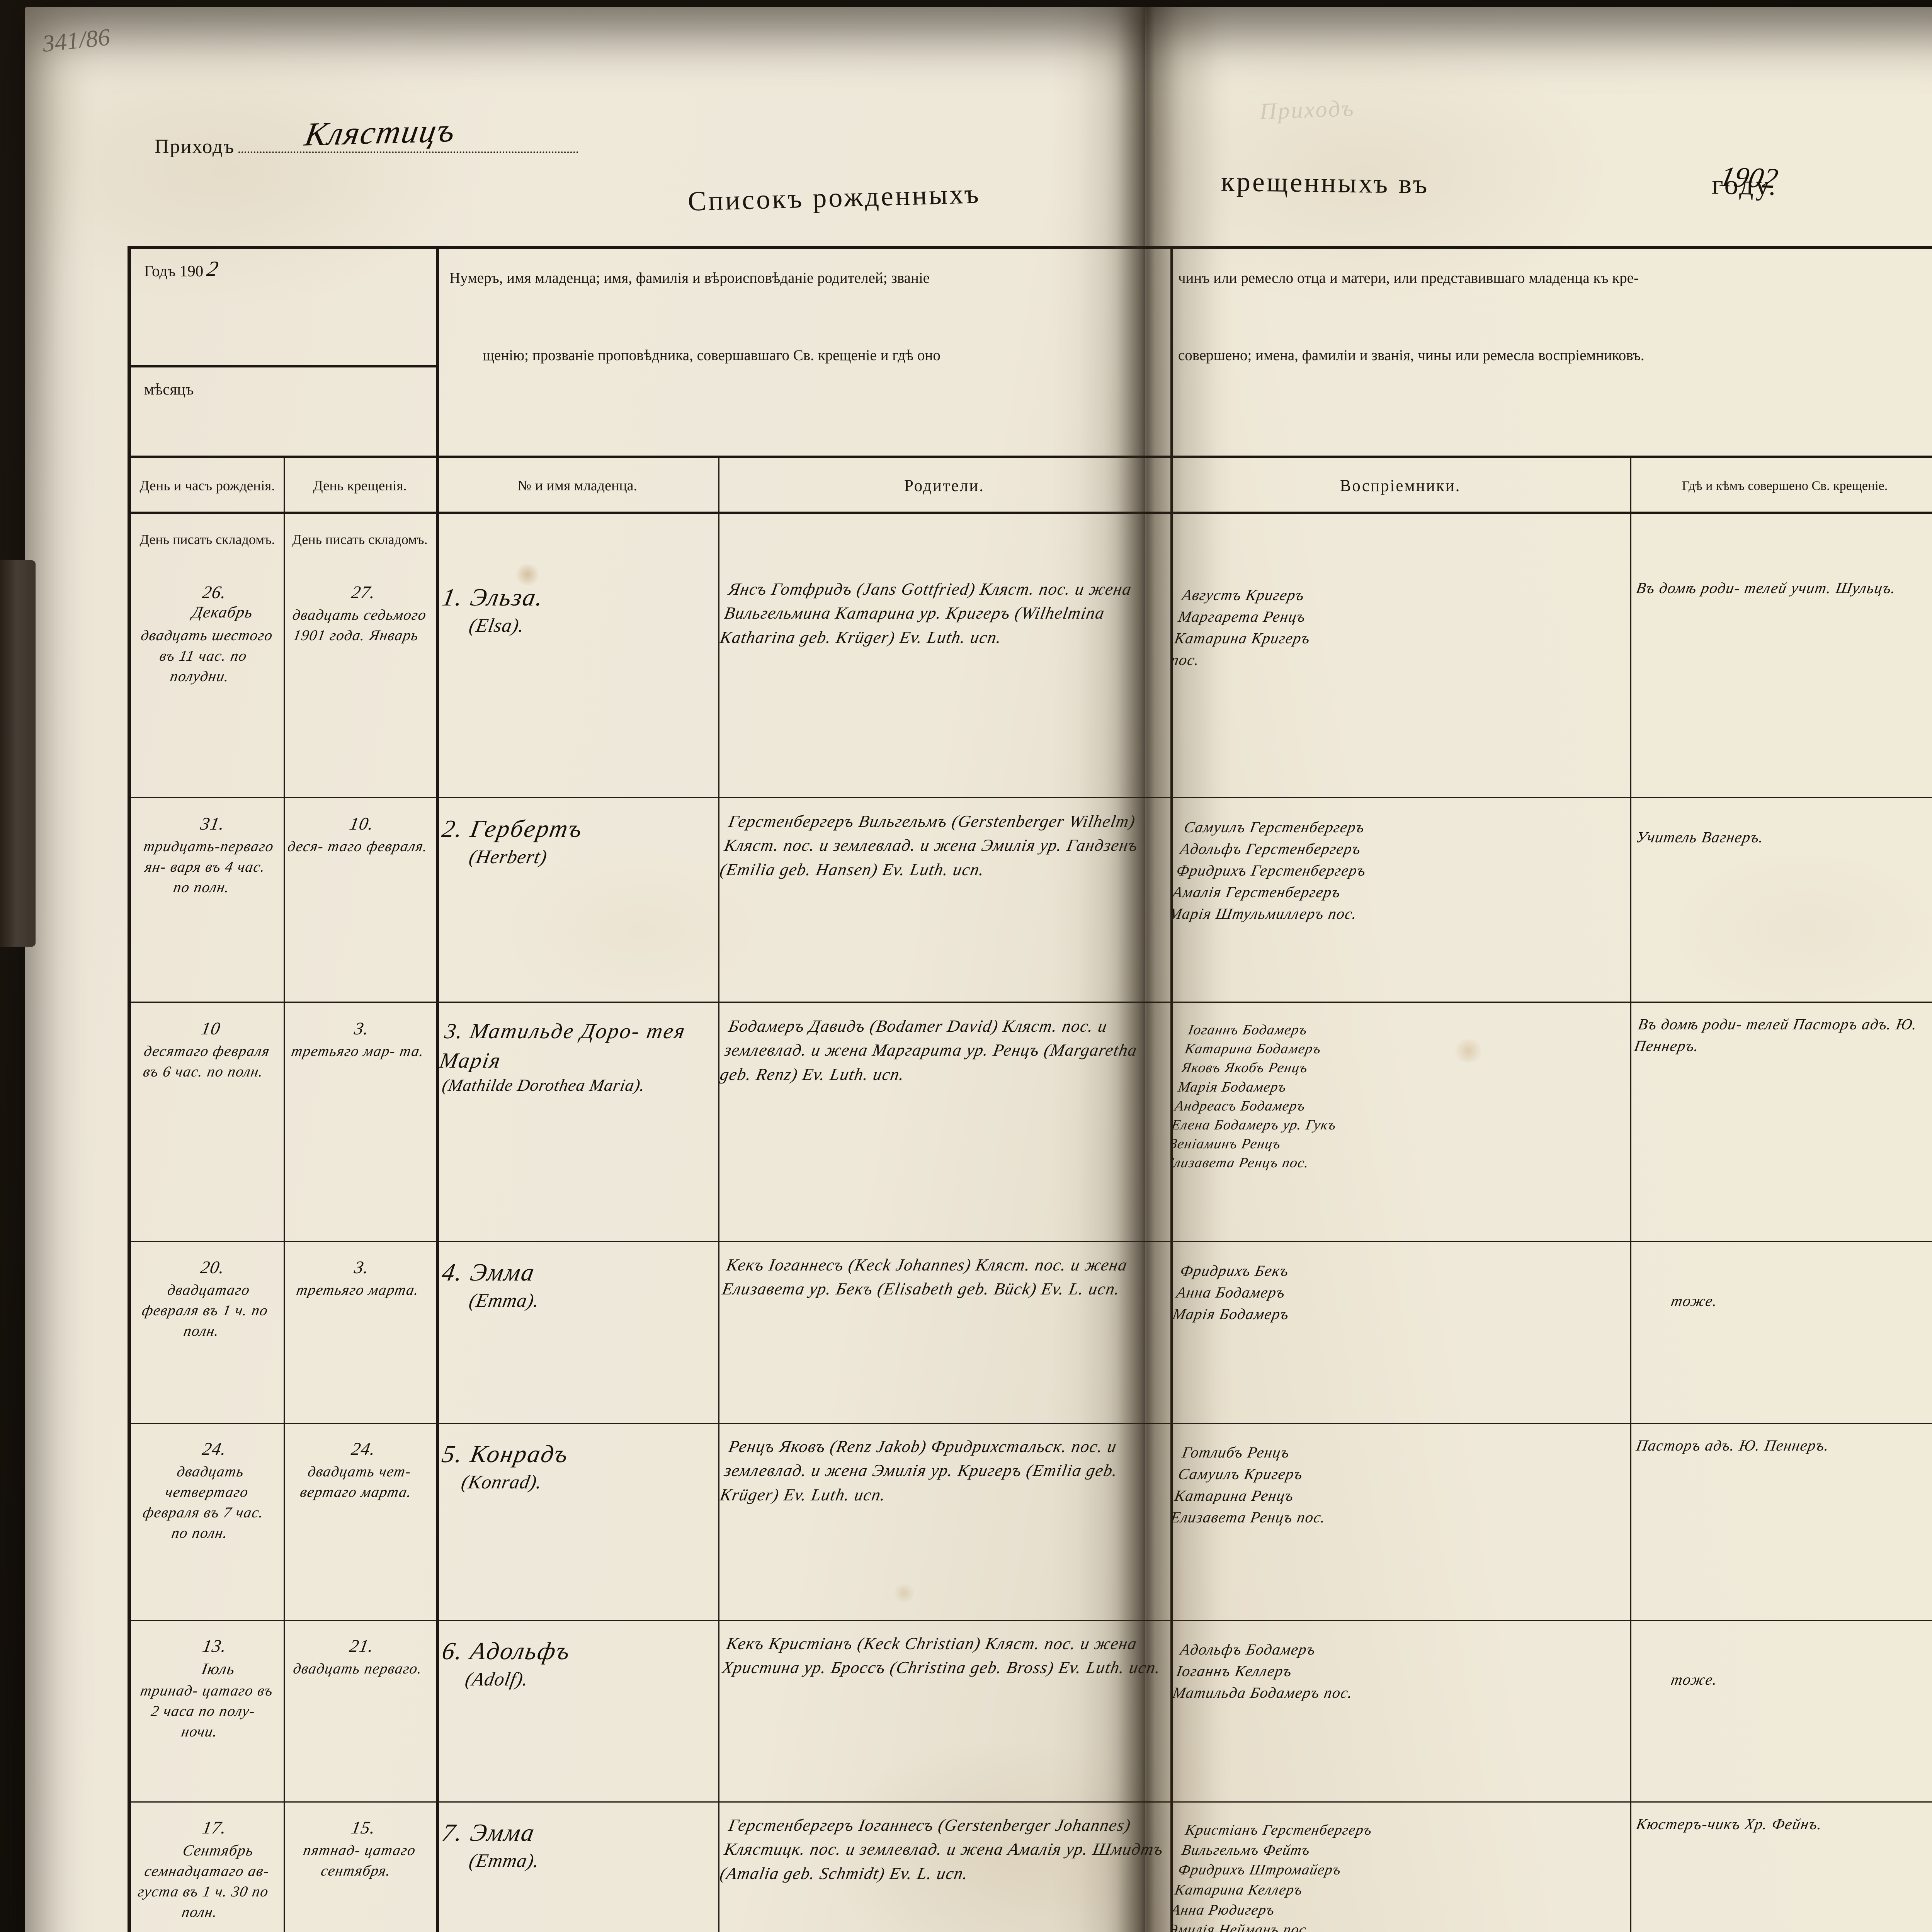 This screenshot has height=1932, width=1932. Describe the element at coordinates (577, 900) in the screenshot. I see `cell-child-name: 2. Гербертъ (Herbert)` at that location.